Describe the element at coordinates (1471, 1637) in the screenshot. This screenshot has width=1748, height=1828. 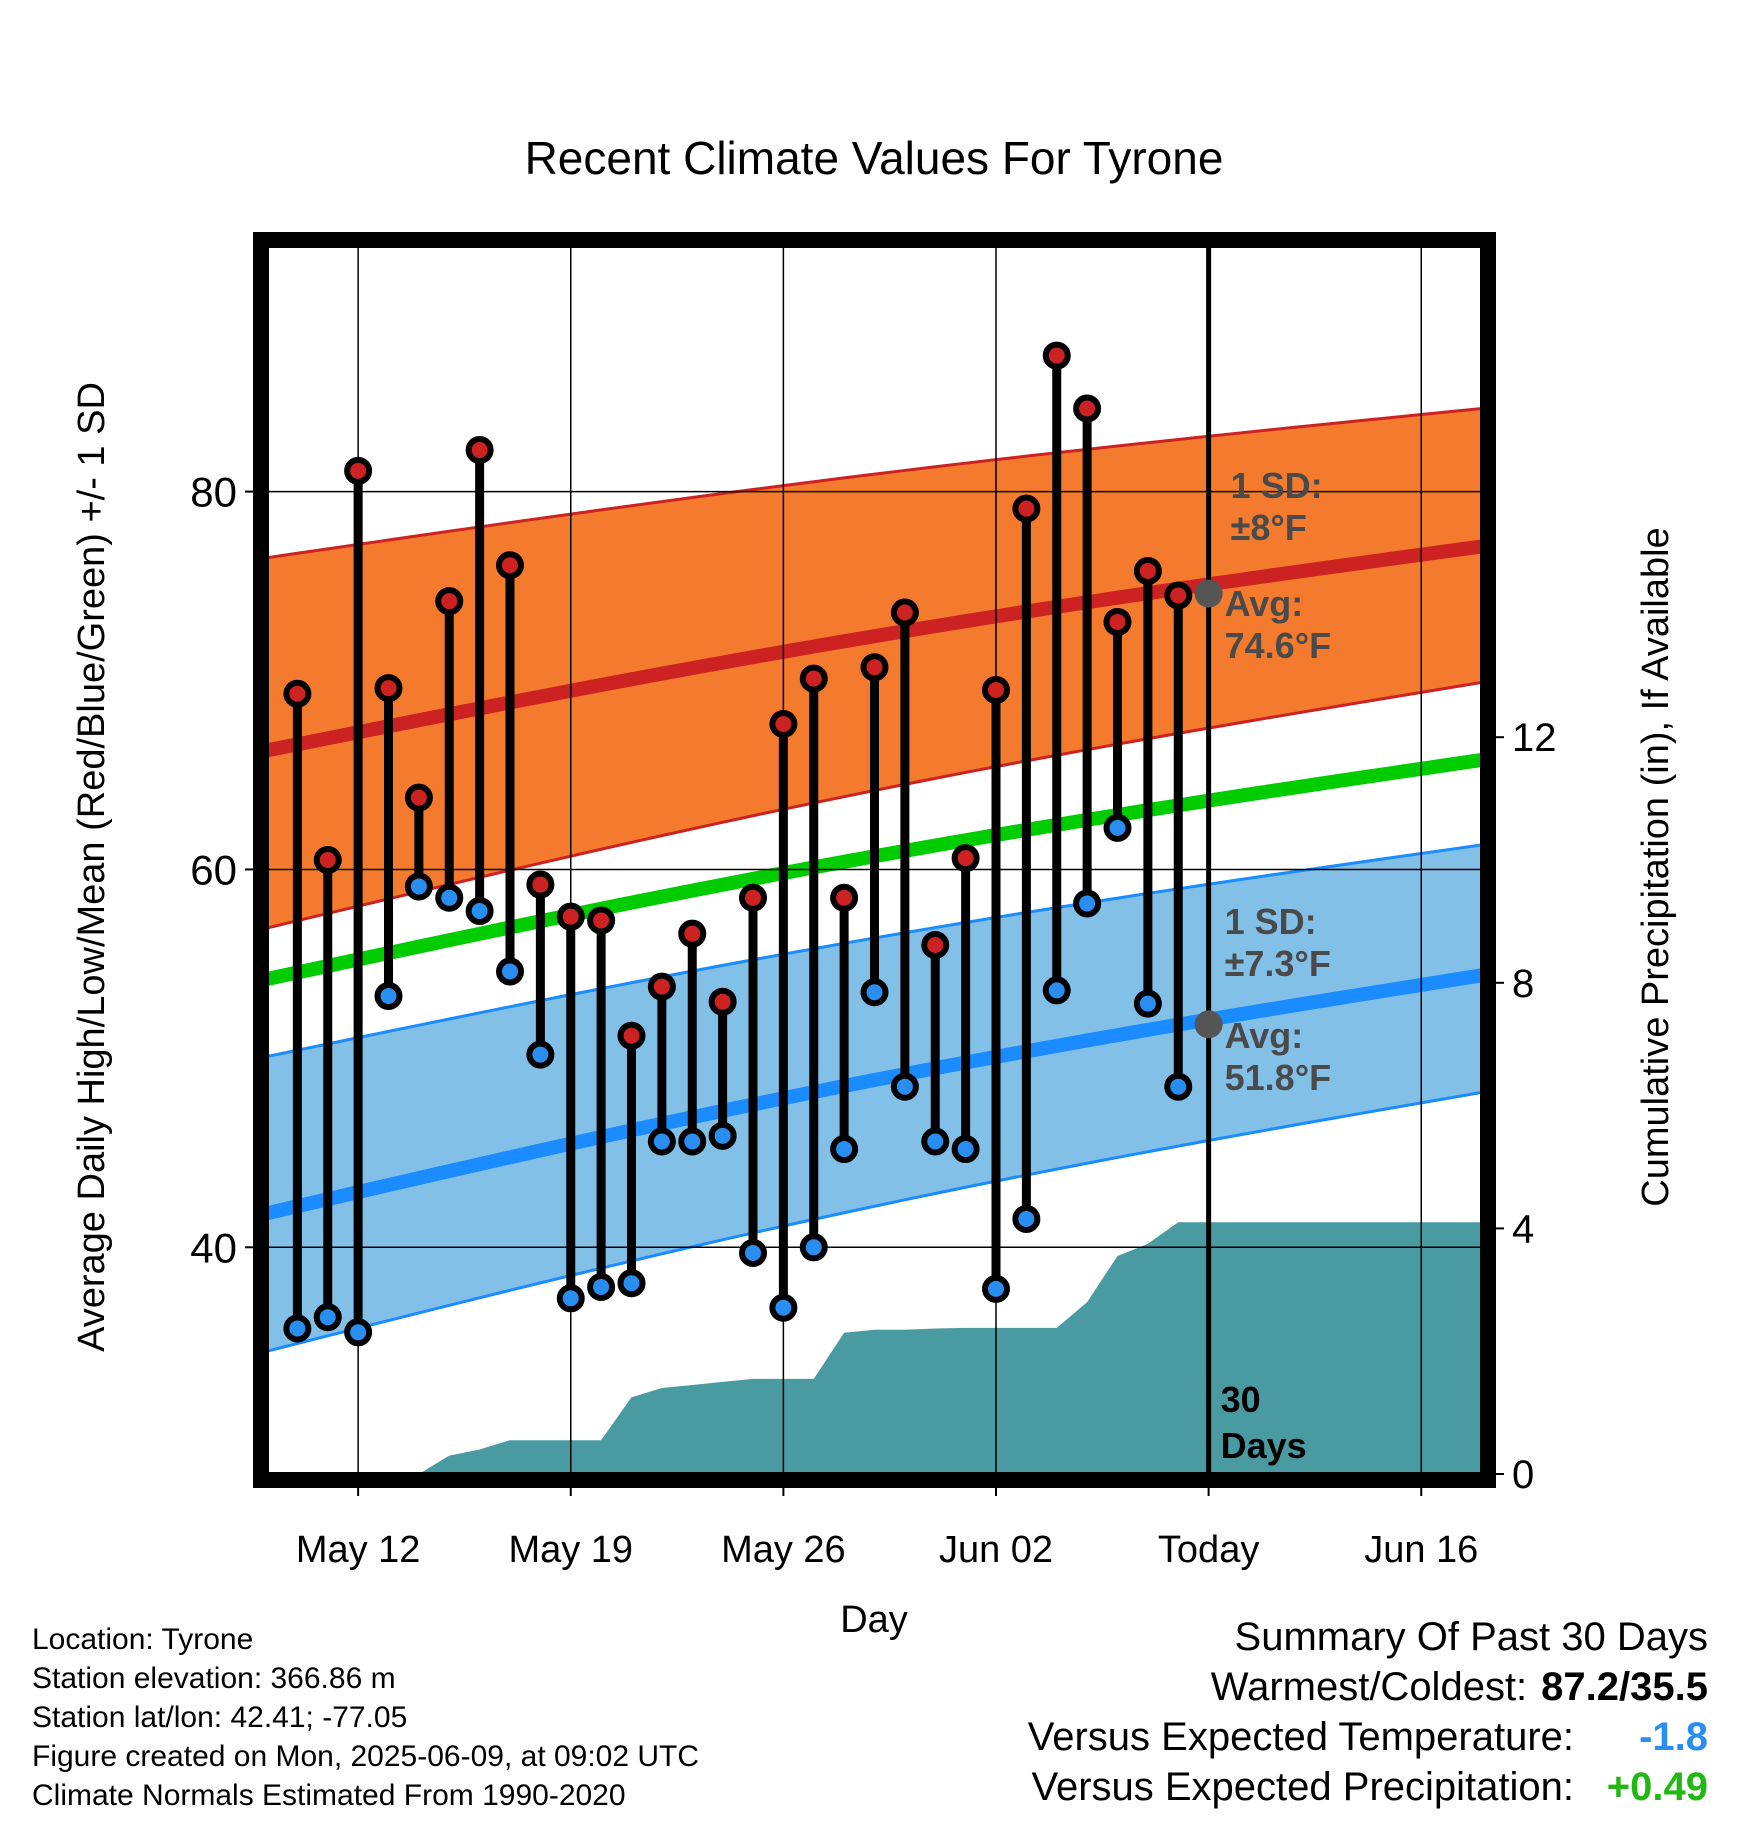
I see `summary-title: Summary Of Past 30 Days` at that location.